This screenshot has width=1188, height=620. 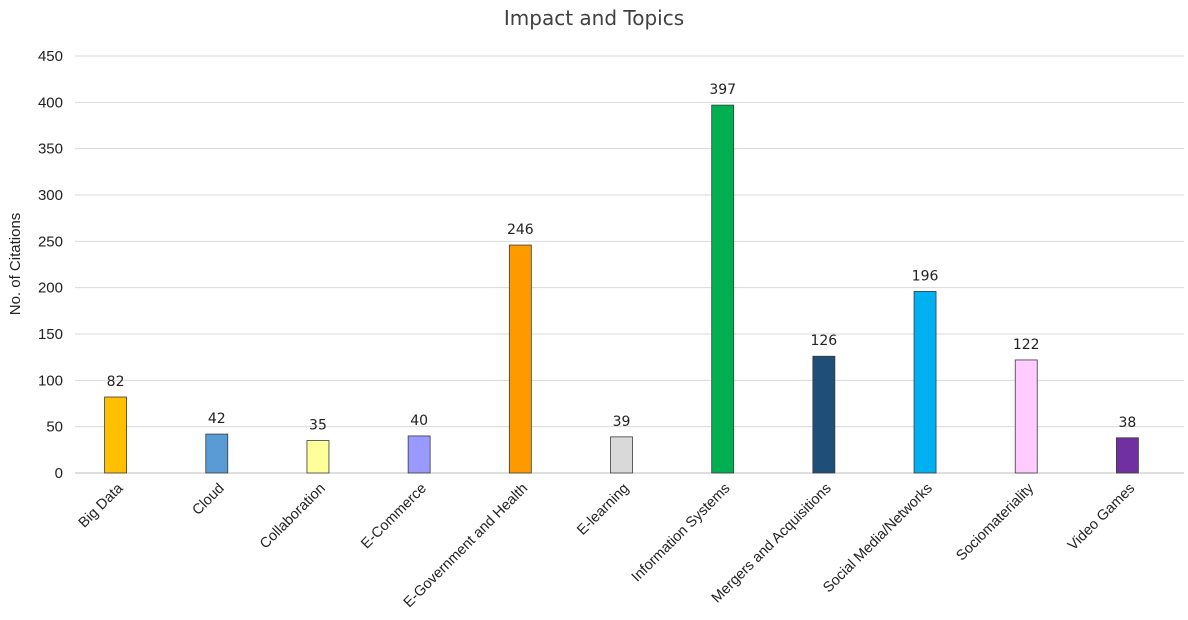 I want to click on y-tick-label: 450, so click(x=50, y=56).